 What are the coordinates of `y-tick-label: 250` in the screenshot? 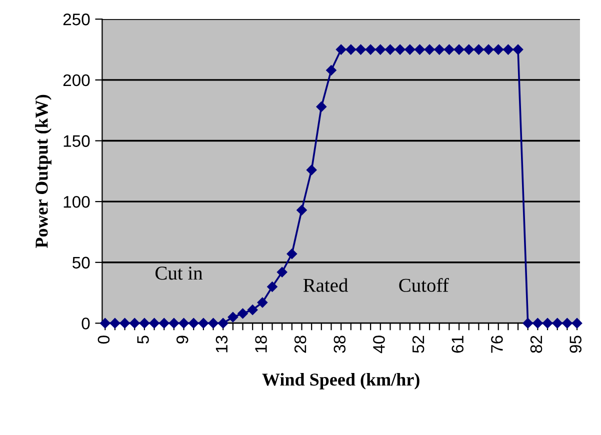 It's located at (76, 20).